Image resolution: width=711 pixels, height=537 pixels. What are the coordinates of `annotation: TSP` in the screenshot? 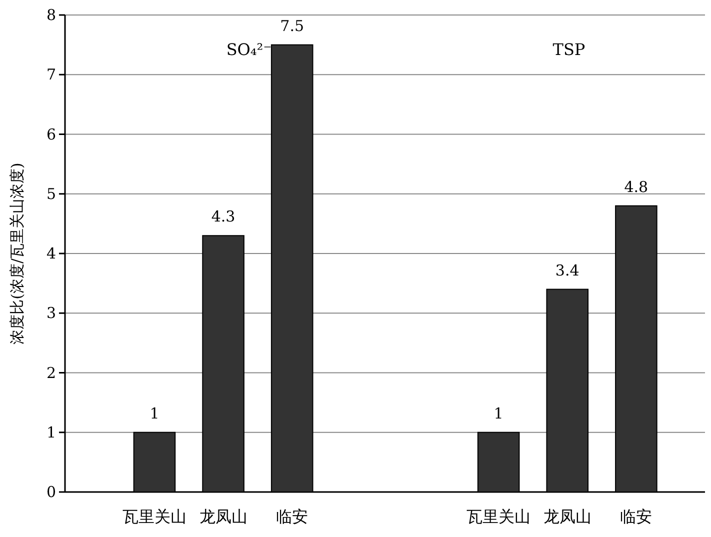 It's located at (569, 49).